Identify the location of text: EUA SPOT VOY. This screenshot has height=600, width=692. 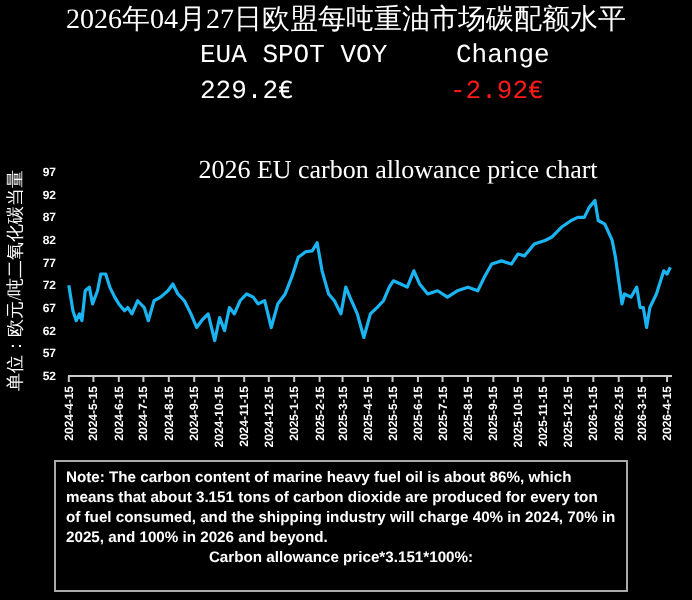
(294, 55).